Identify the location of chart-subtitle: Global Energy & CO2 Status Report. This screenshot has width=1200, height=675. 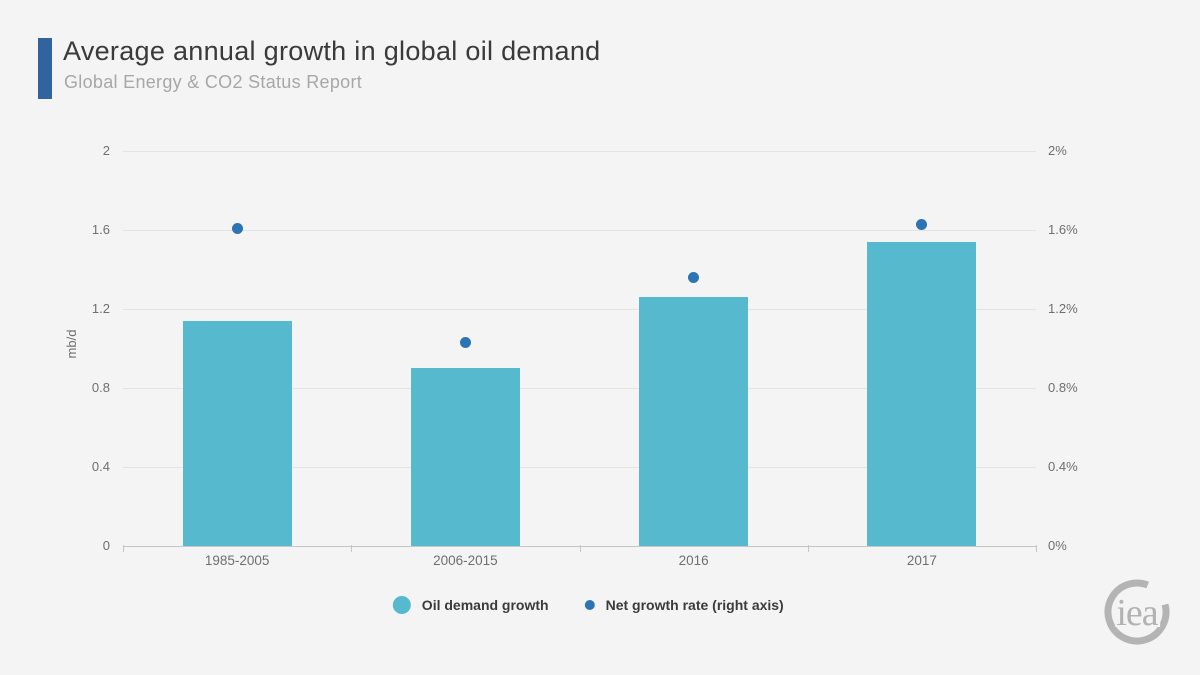
(213, 82).